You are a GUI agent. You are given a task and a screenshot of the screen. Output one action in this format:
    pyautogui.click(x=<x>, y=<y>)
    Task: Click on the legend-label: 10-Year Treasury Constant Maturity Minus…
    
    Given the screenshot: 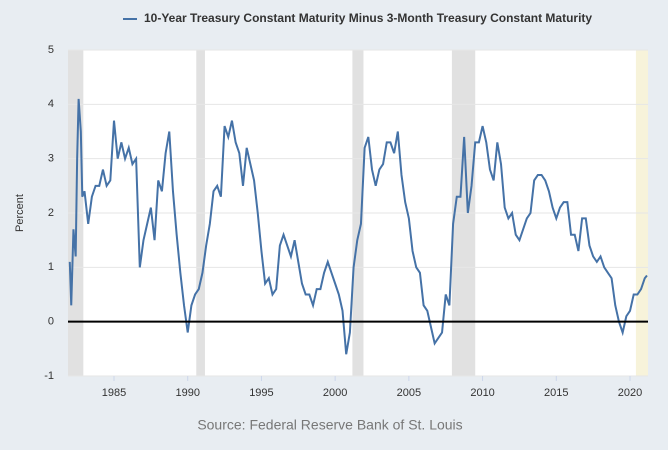 What is the action you would take?
    pyautogui.click(x=368, y=18)
    